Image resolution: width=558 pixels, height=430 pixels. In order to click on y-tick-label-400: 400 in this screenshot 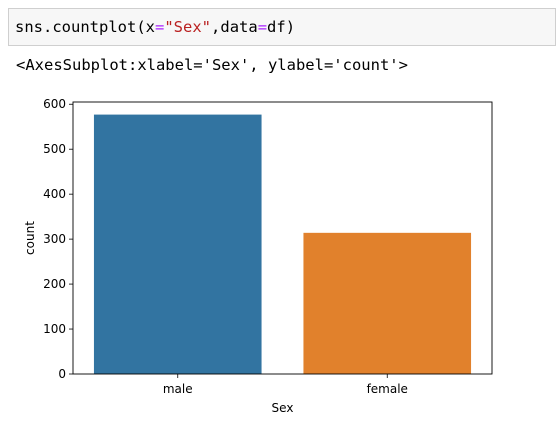, I will do `click(54, 194)`.